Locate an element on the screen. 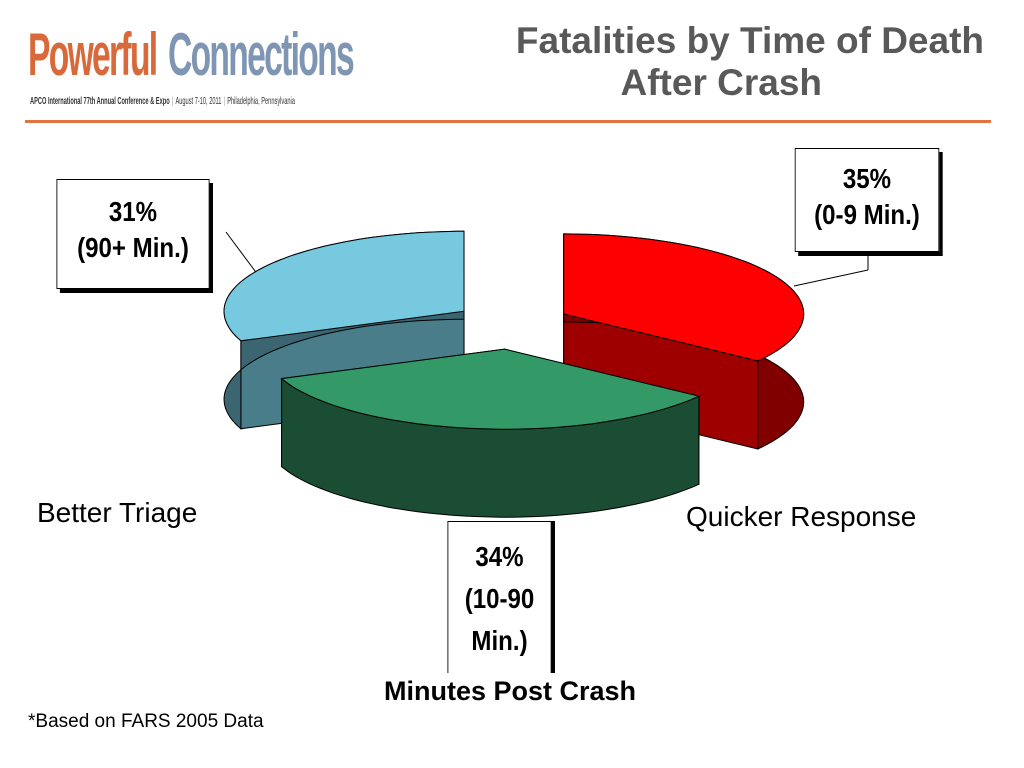 The width and height of the screenshot is (1024, 768). annotation-better-triage: Better Triage is located at coordinates (117, 512).